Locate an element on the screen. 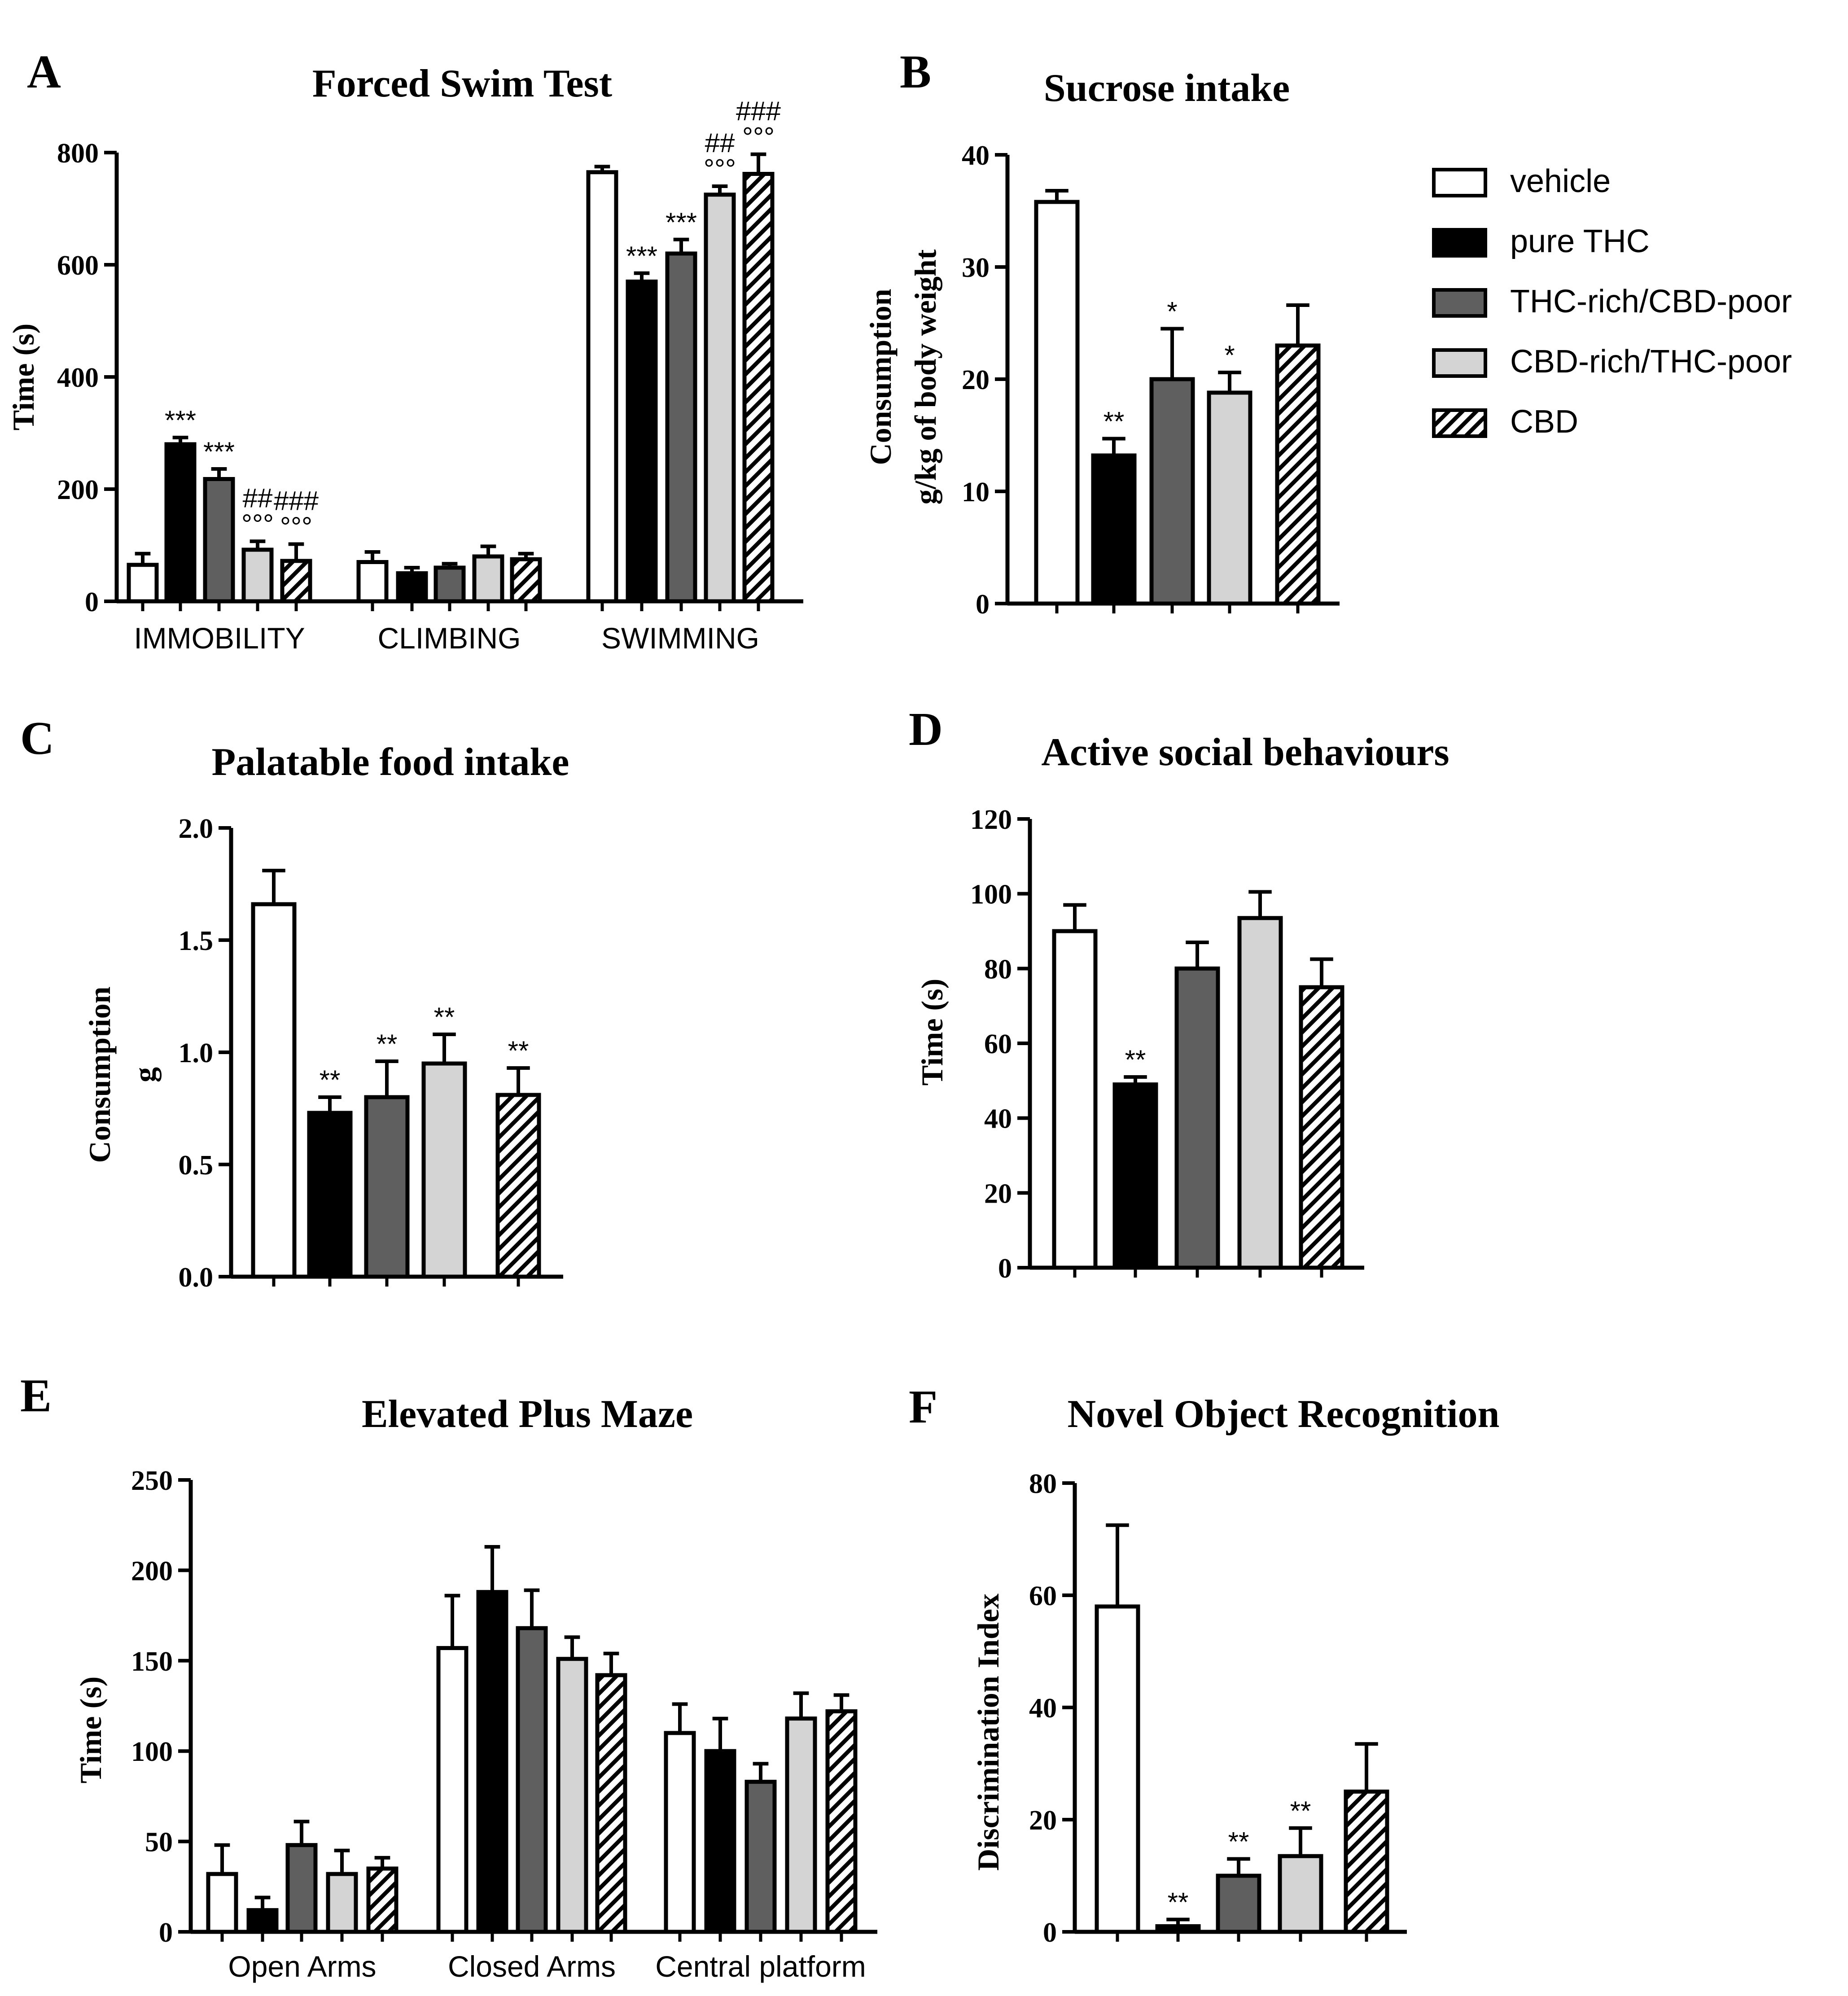 The width and height of the screenshot is (1848, 1996). significance-mark: * is located at coordinates (1229, 355).